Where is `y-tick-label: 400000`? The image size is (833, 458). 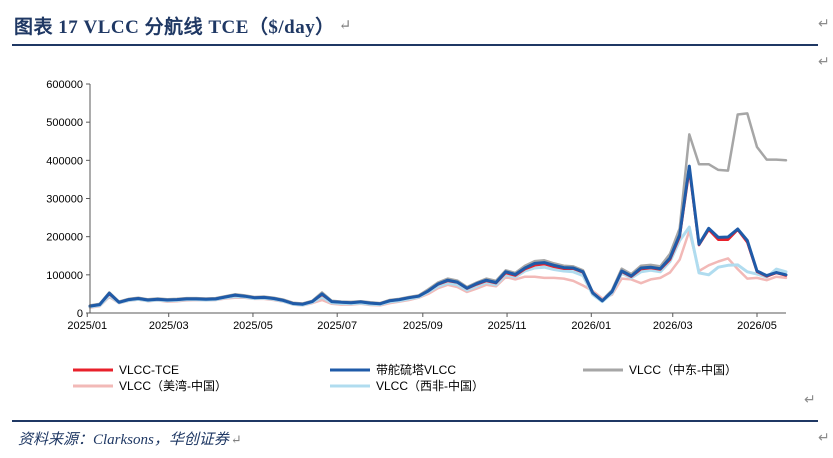 y-tick-label: 400000 is located at coordinates (64, 161).